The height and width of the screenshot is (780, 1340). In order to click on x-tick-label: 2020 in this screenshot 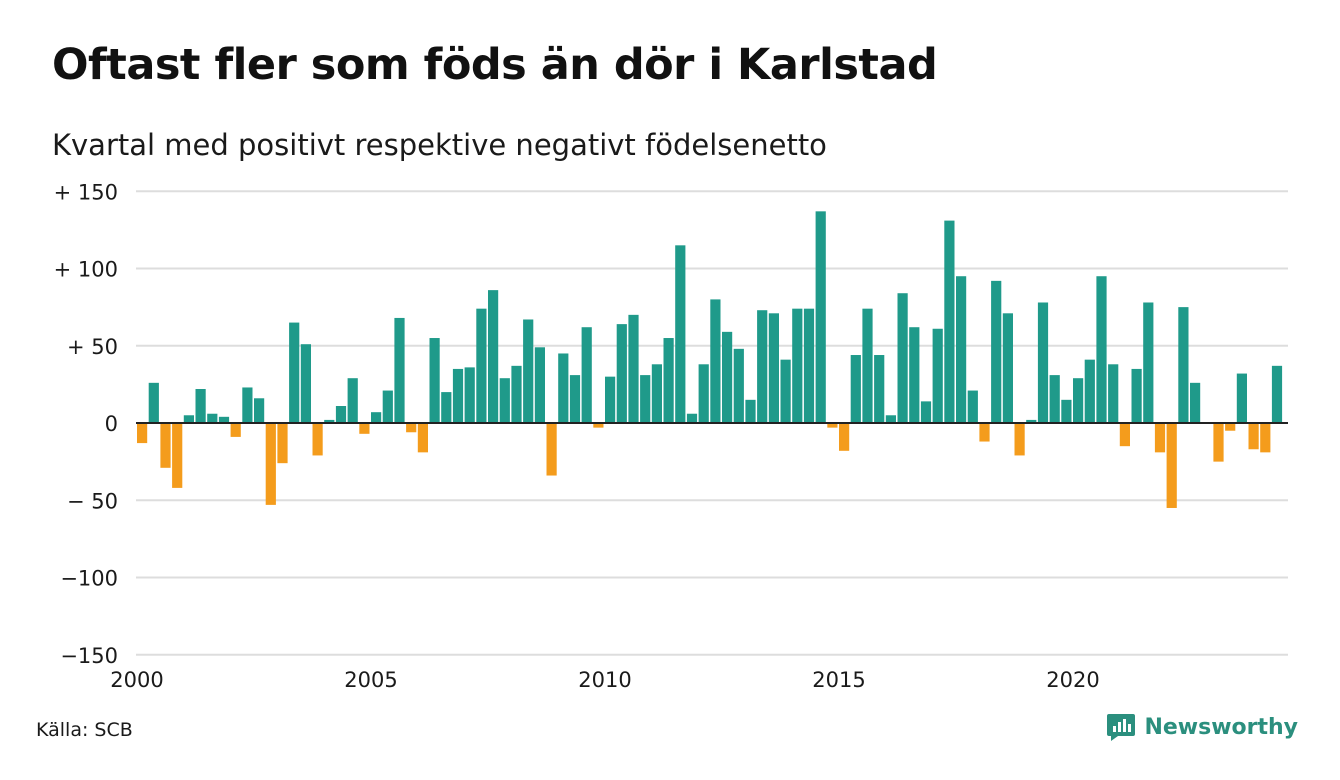, I will do `click(1072, 680)`.